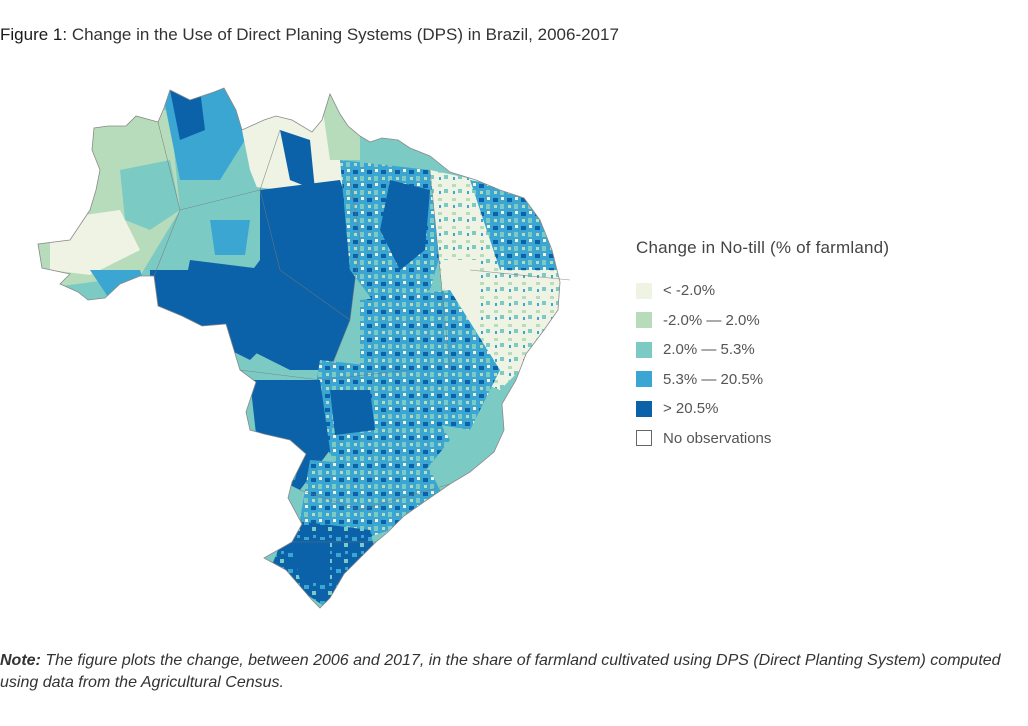 This screenshot has height=726, width=1028. I want to click on legend-item: 2.0% — 5.3%, so click(801, 350).